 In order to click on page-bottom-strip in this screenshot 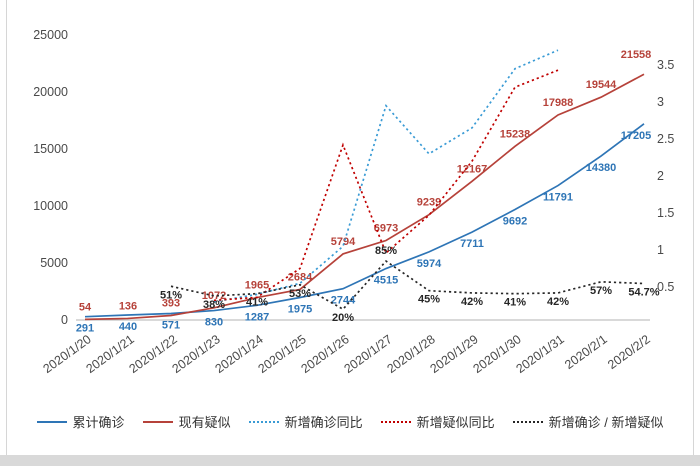, I will do `click(350, 460)`.